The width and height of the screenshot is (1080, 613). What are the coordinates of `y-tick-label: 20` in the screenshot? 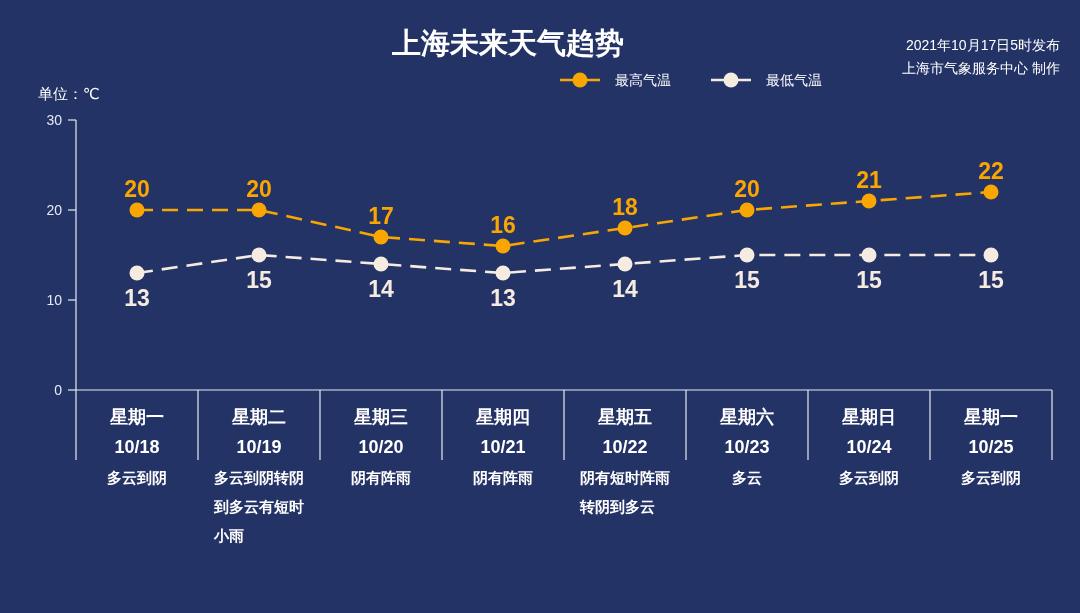 It's located at (54, 210).